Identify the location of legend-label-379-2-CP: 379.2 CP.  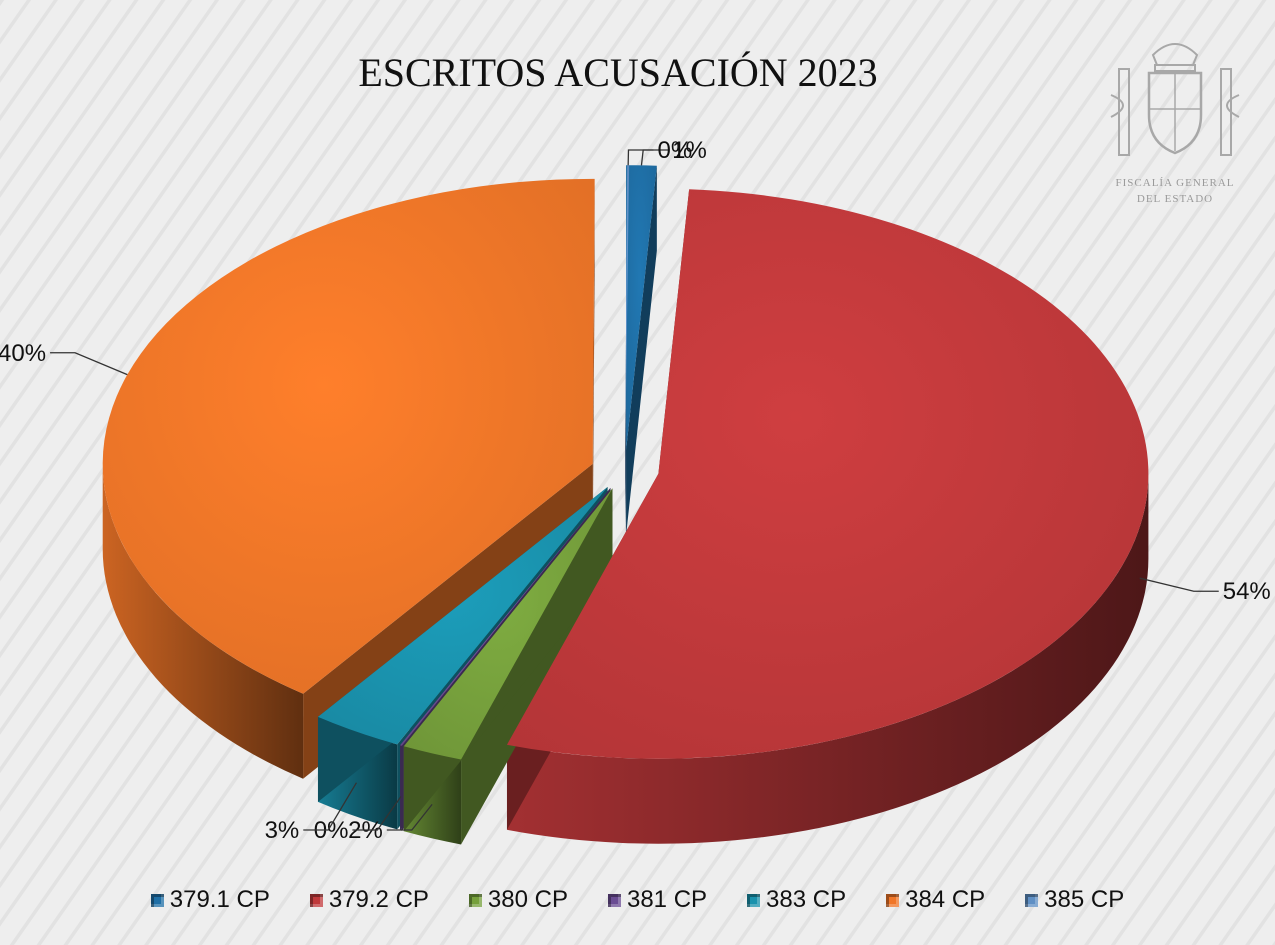
(378, 899).